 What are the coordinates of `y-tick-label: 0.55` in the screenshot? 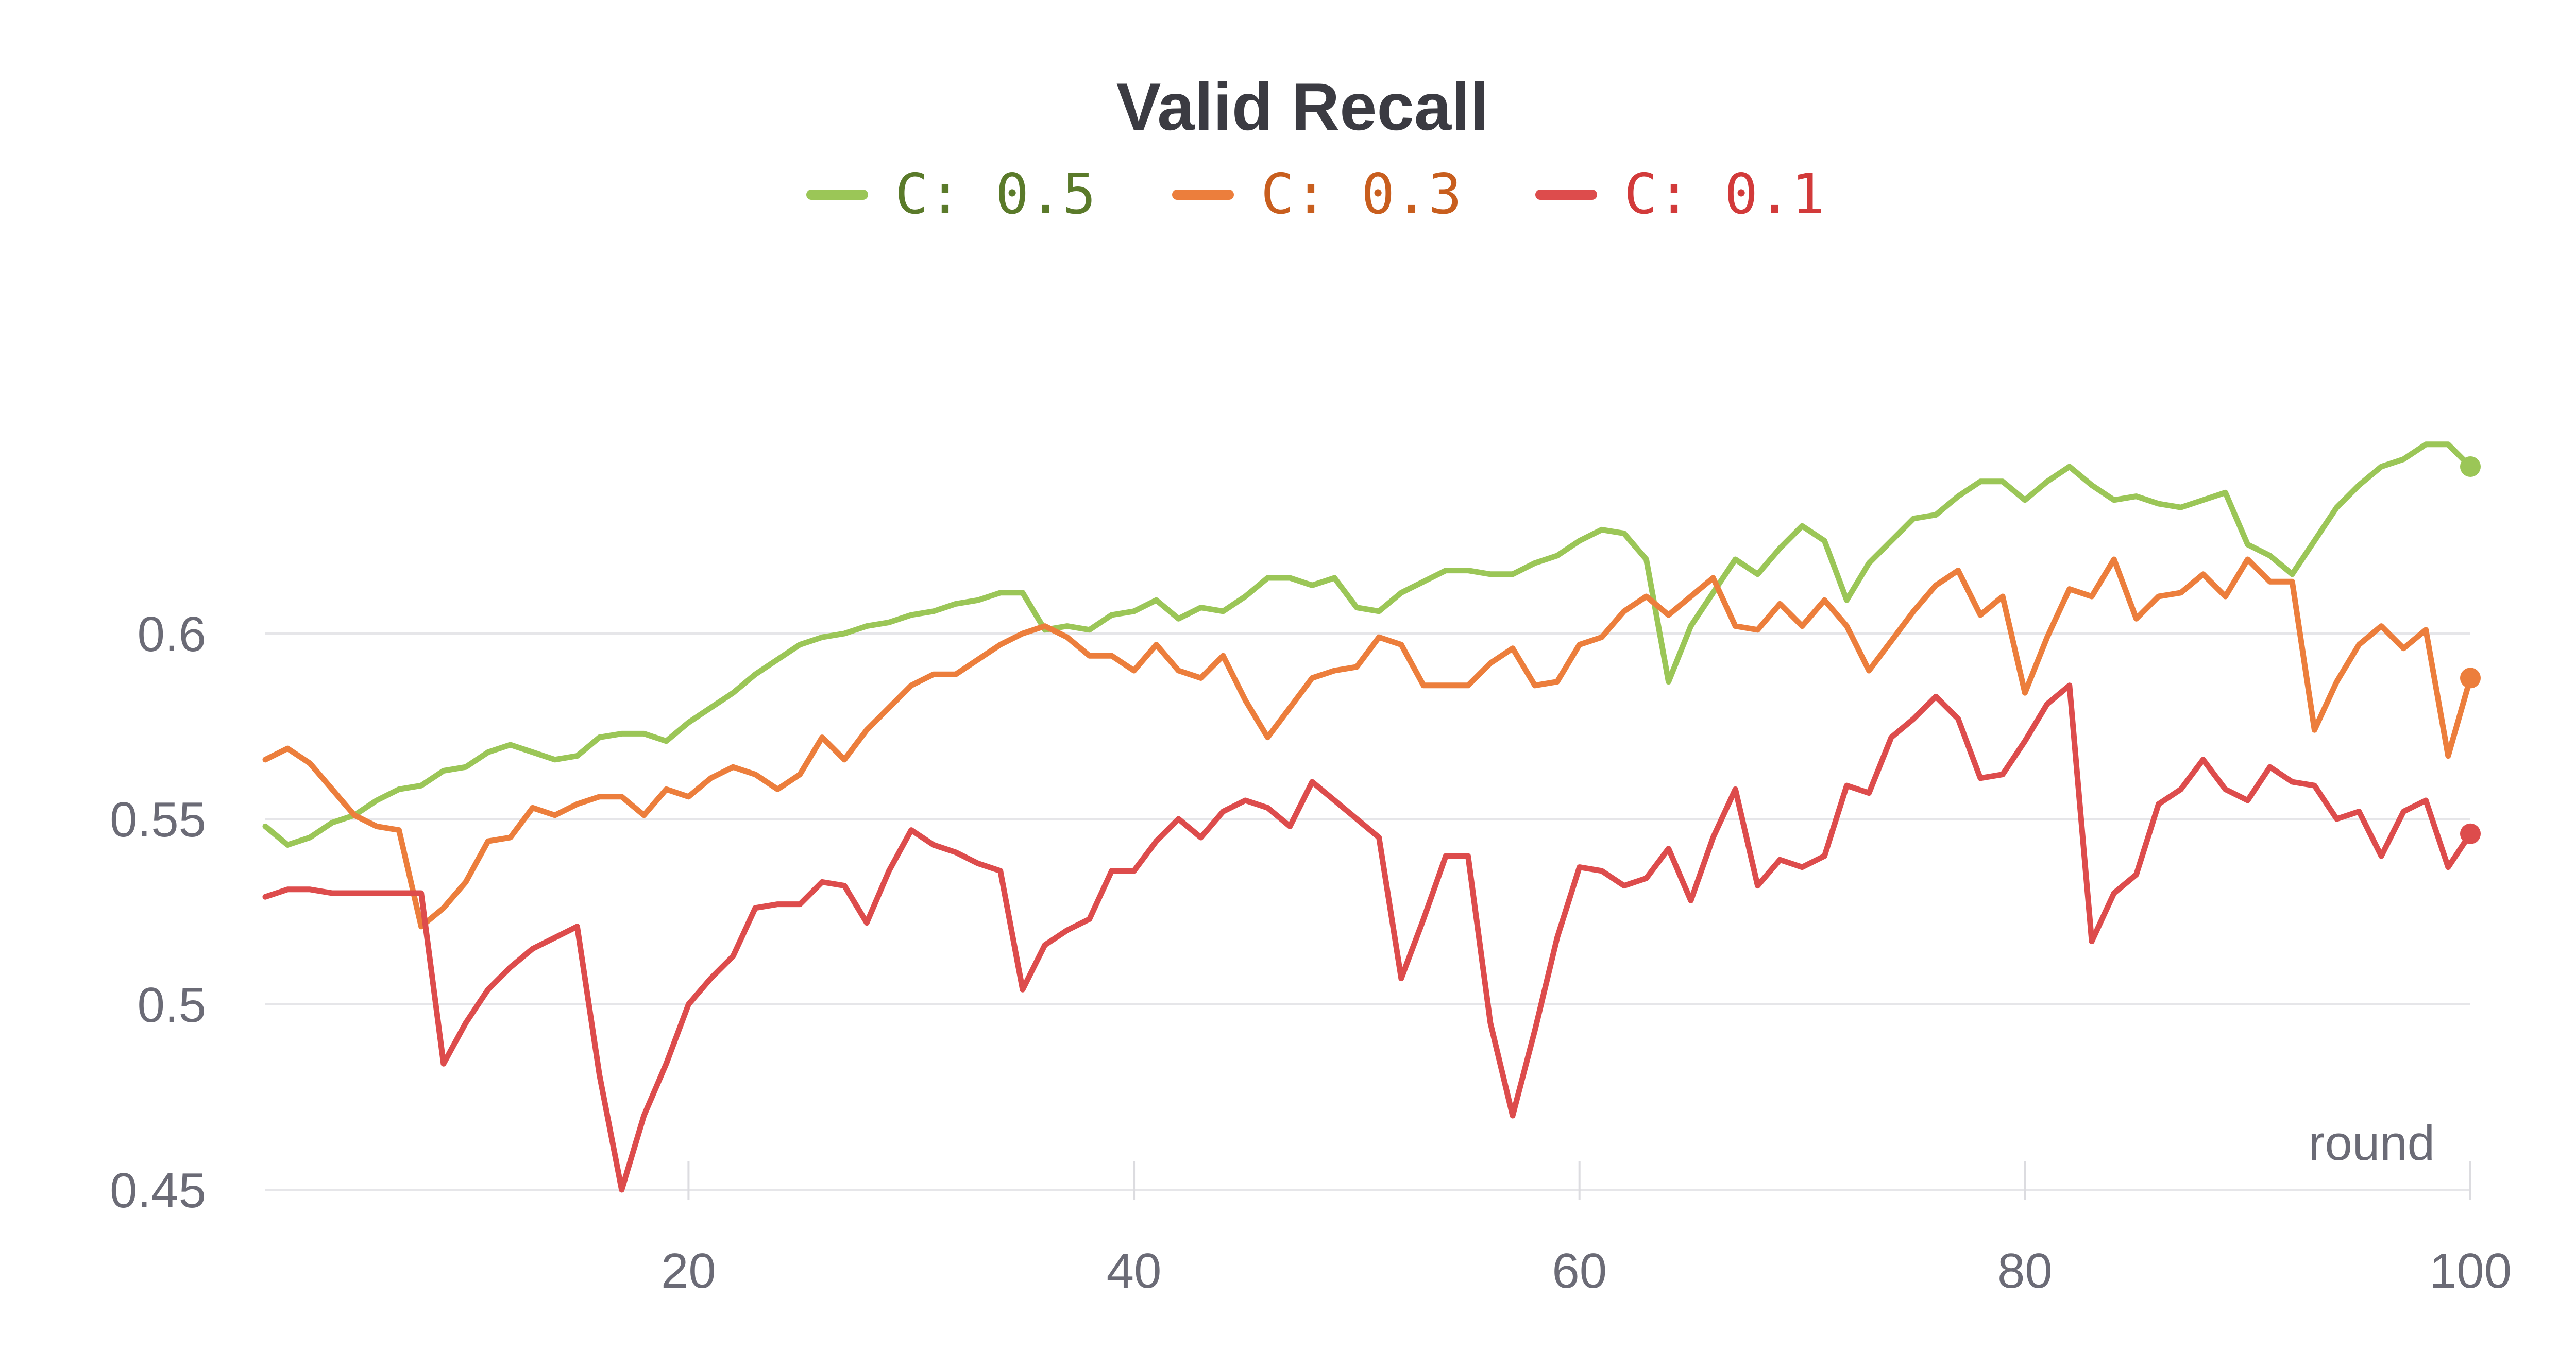 It's located at (158, 819).